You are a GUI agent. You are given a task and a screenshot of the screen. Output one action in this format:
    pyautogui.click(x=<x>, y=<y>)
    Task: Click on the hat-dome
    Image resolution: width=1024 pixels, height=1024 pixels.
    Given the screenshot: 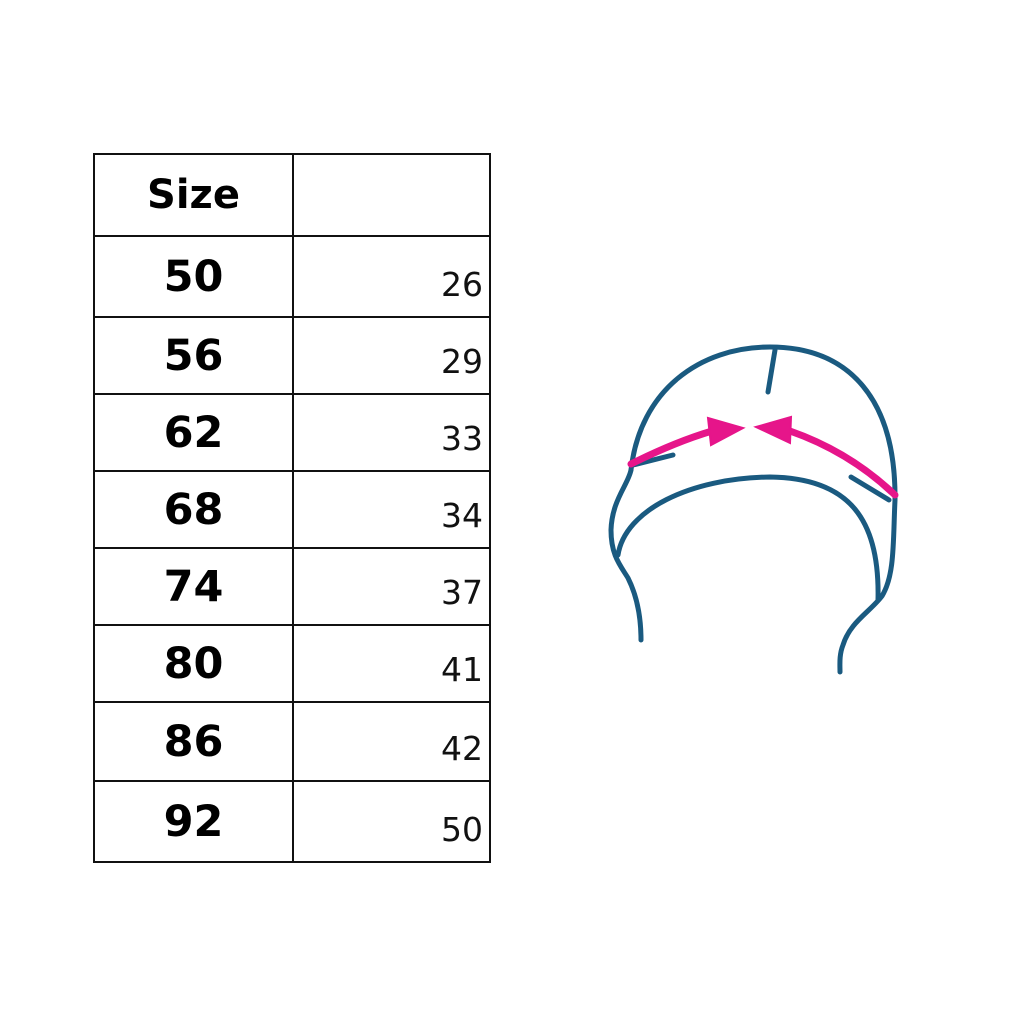 What is the action you would take?
    pyautogui.click(x=763, y=509)
    